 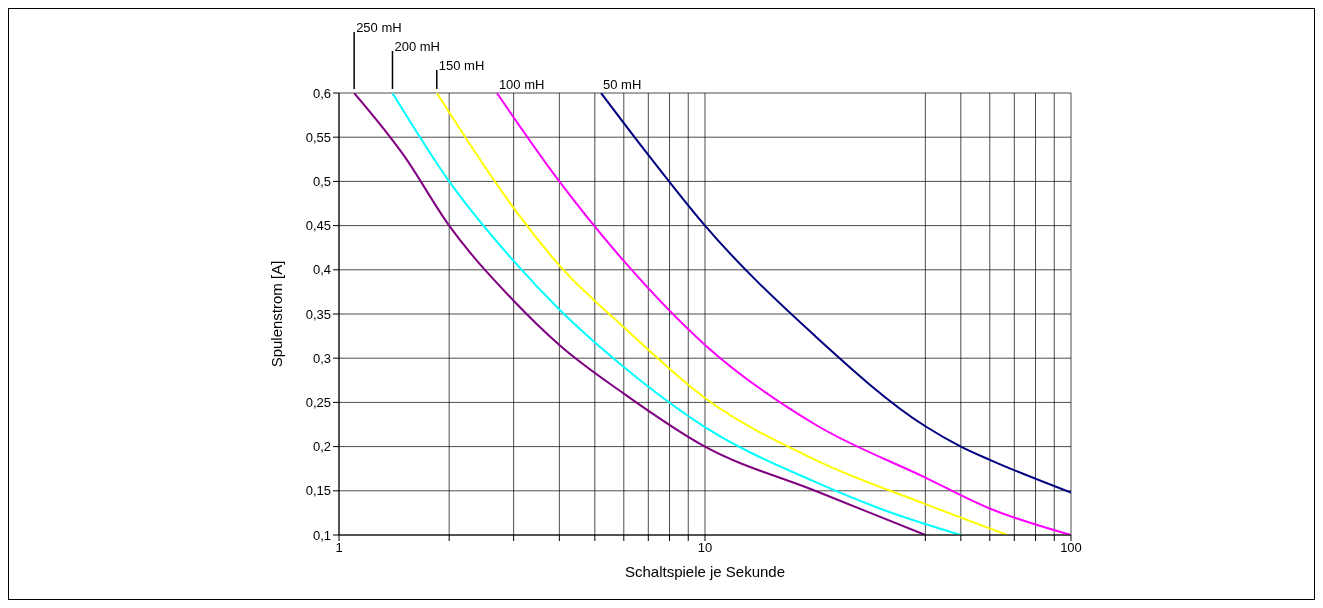 What do you see at coordinates (321, 447) in the screenshot?
I see `y-tick-label: 0,2` at bounding box center [321, 447].